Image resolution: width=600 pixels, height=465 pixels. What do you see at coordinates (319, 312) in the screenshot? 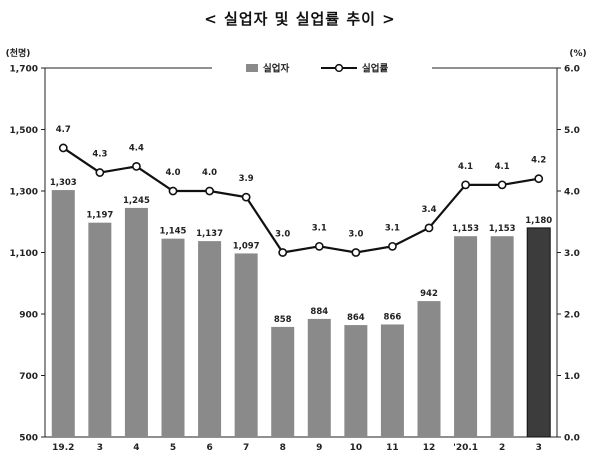
I see `bar-value-label: 884` at bounding box center [319, 312].